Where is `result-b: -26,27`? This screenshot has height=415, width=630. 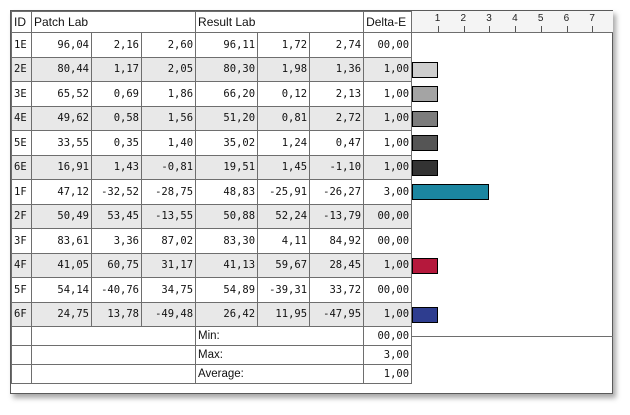
result-b: -26,27 is located at coordinates (337, 192).